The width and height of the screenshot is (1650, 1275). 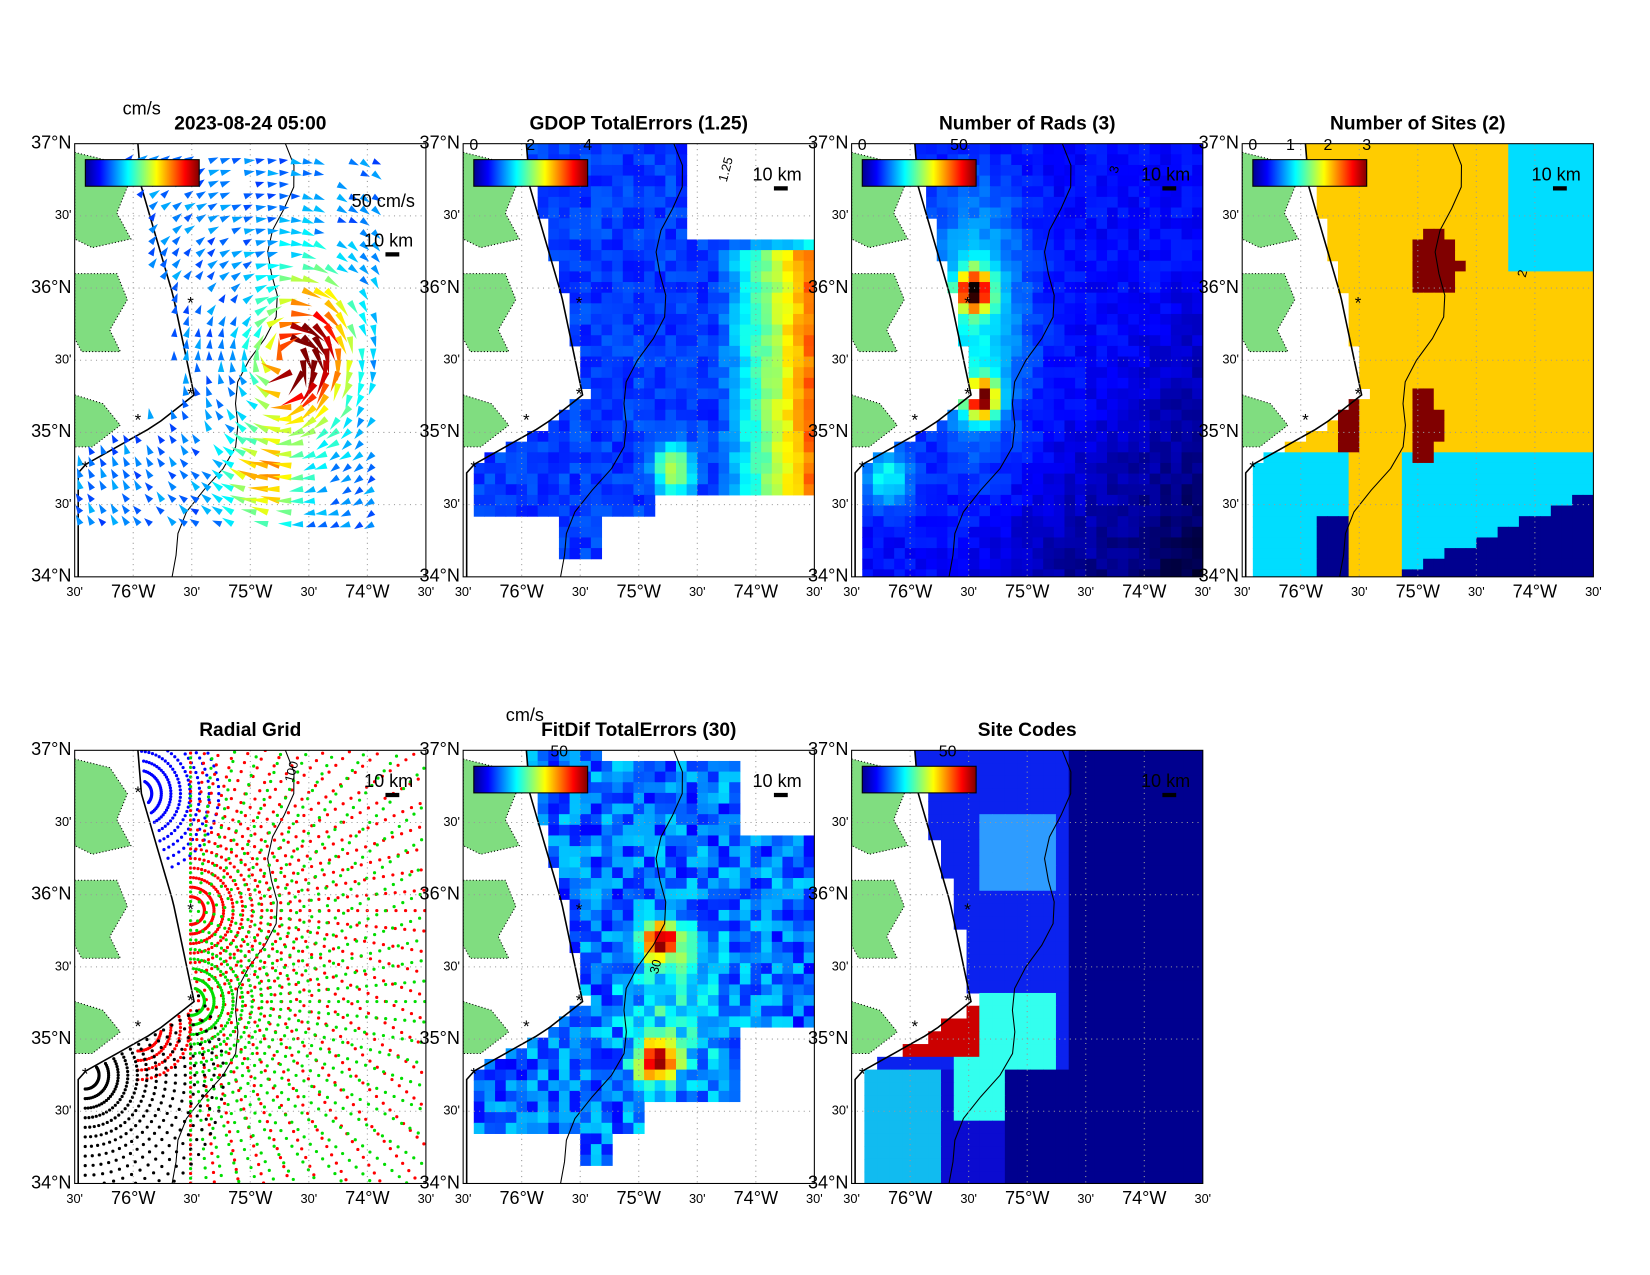 I want to click on contour-label: 3, so click(x=1114, y=169).